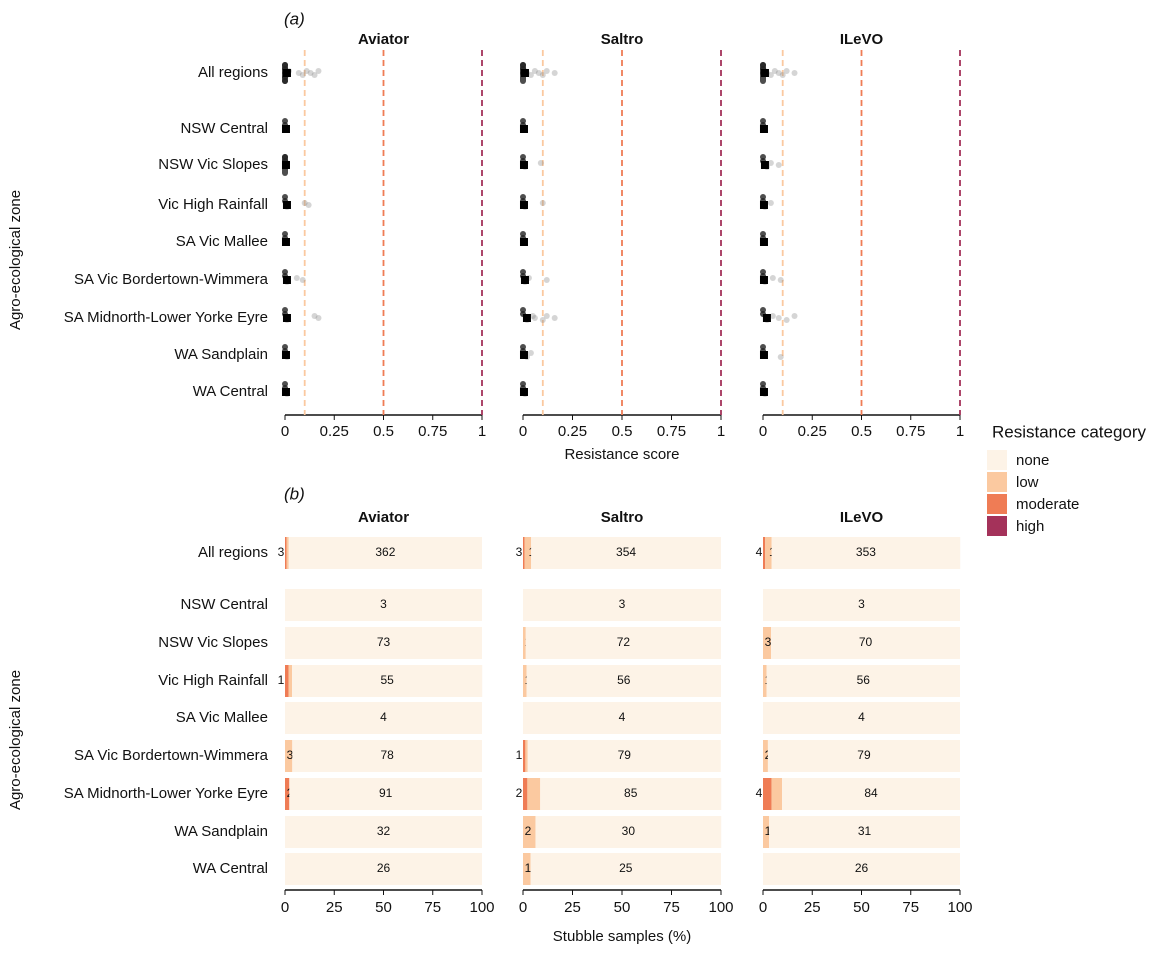  What do you see at coordinates (624, 642) in the screenshot?
I see `count-label: 72` at bounding box center [624, 642].